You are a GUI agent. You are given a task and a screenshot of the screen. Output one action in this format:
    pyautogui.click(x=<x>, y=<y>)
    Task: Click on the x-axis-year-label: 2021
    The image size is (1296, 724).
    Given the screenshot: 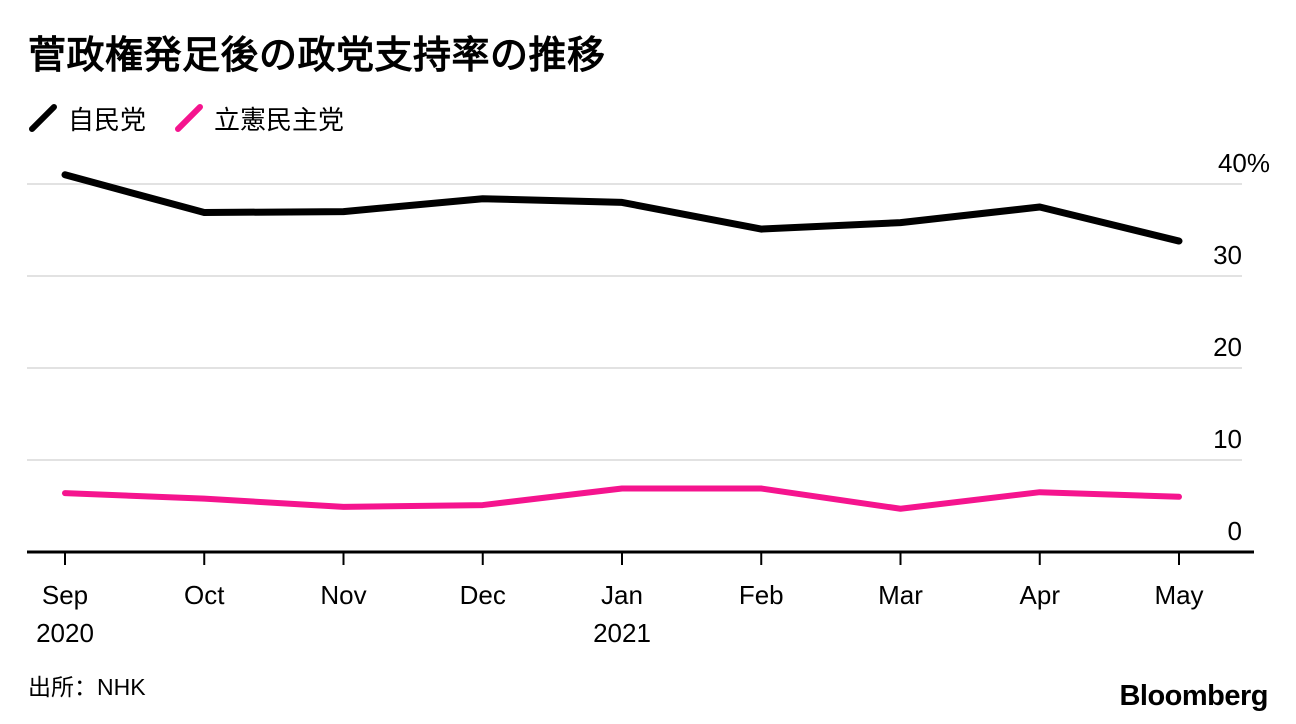 What is the action you would take?
    pyautogui.click(x=622, y=633)
    